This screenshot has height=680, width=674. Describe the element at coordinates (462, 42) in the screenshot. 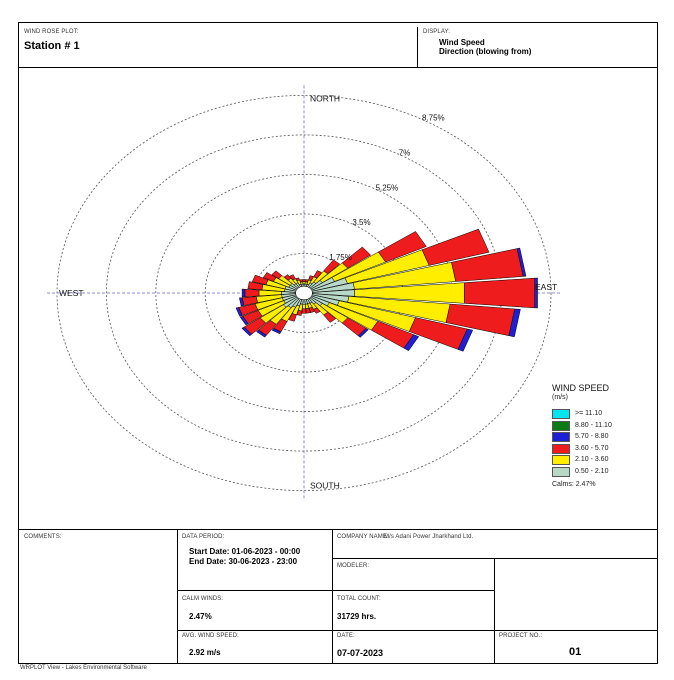

I see `display-line1: Wind Speed` at that location.